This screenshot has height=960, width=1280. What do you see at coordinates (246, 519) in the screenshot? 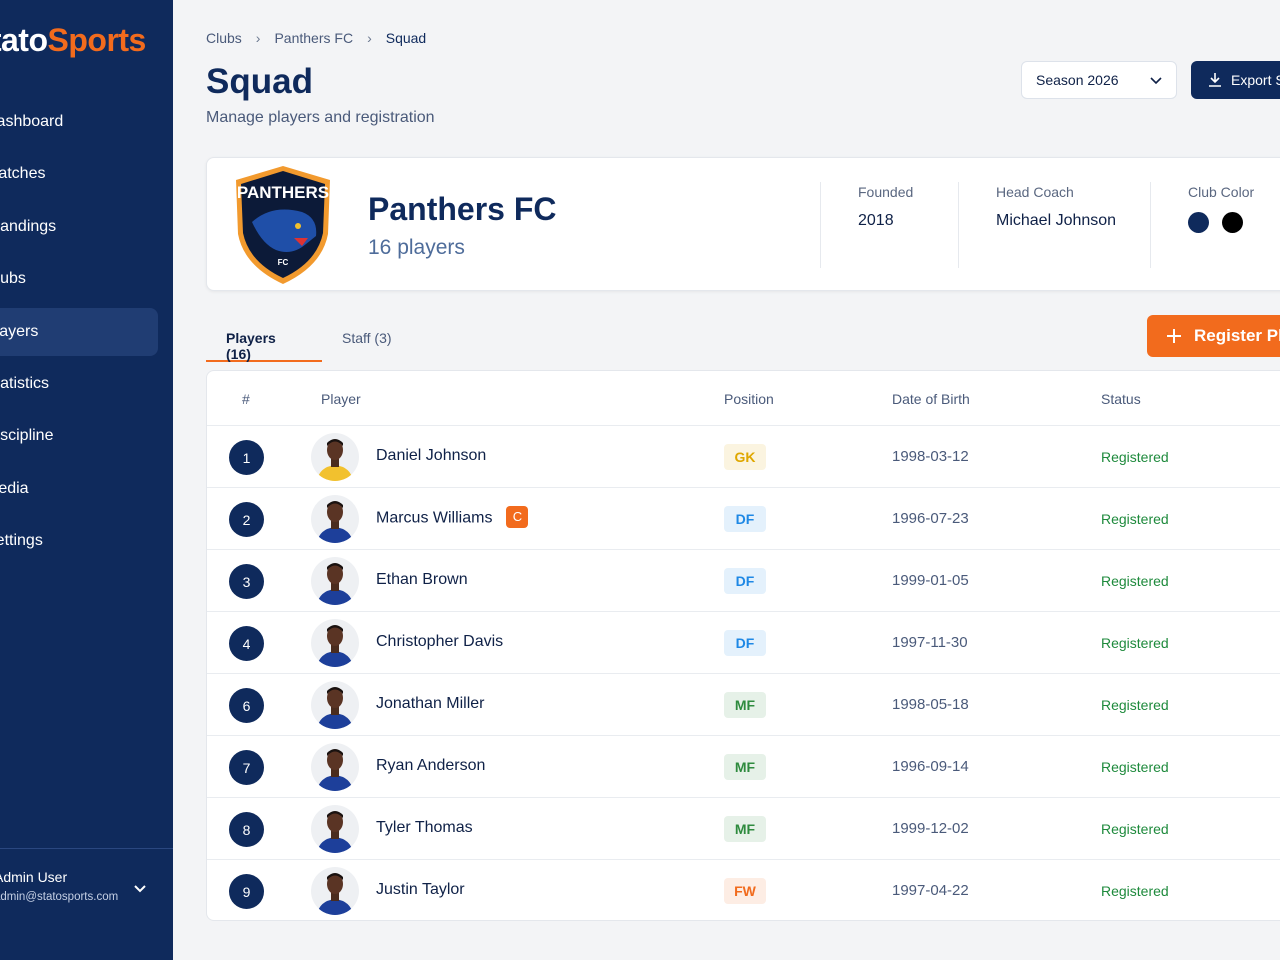
I see `player-number: 2` at bounding box center [246, 519].